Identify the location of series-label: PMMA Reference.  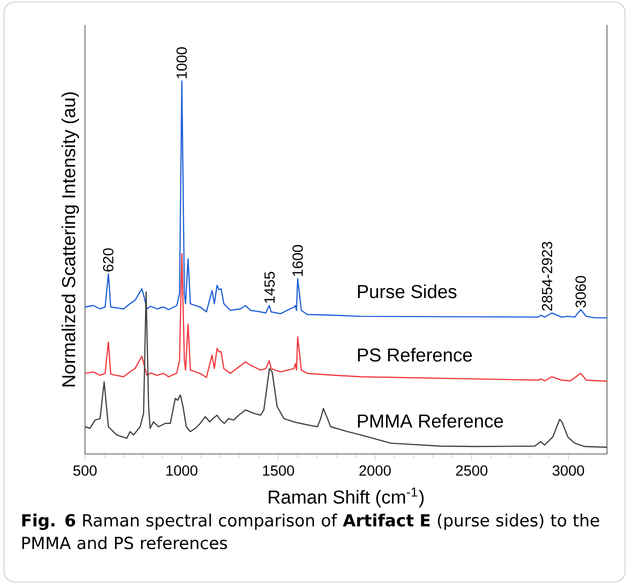
(430, 421).